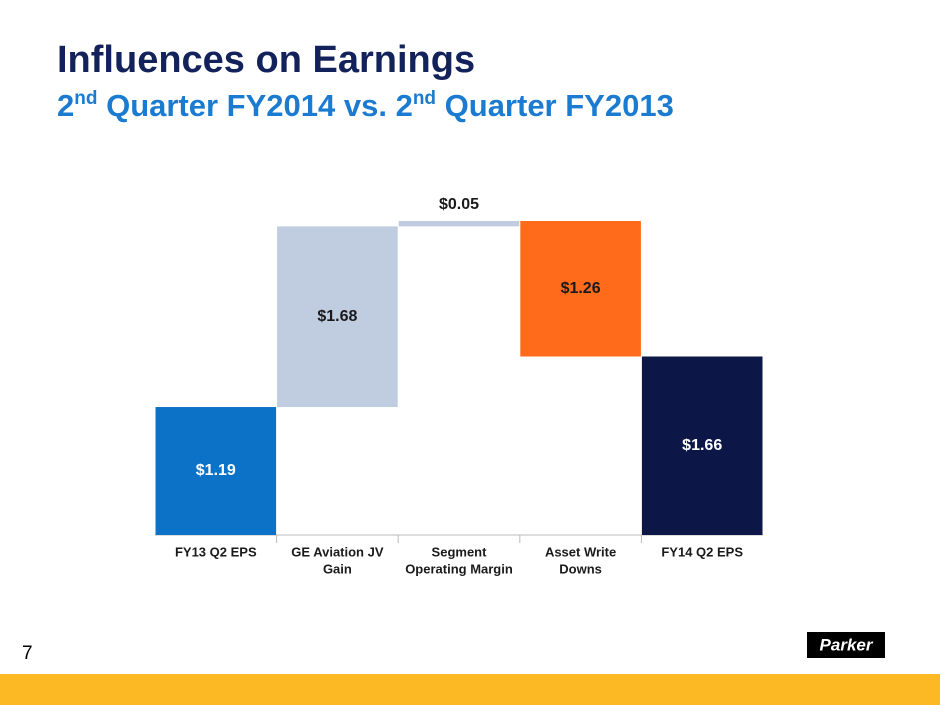 This screenshot has width=940, height=705. I want to click on slide-title: Influences on Earnings, so click(266, 60).